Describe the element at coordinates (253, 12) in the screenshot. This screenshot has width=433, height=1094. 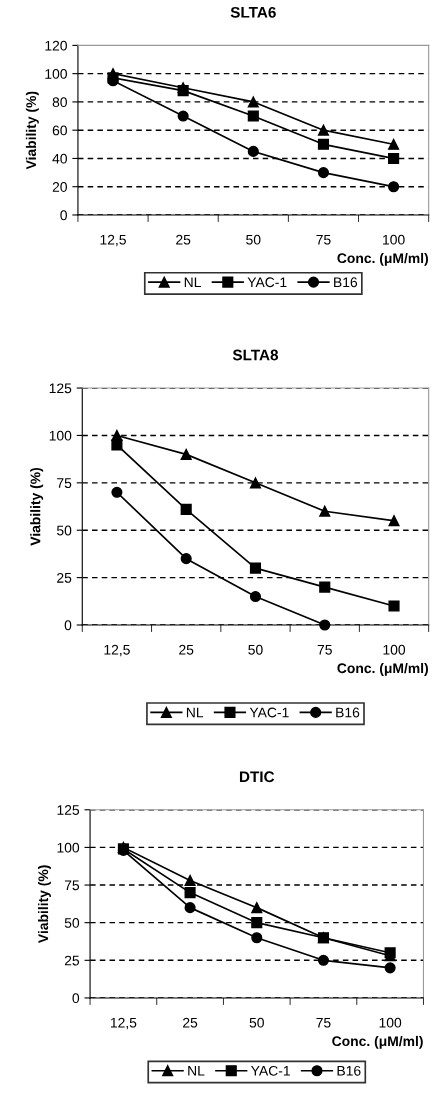
I see `chart-title: SLTA6` at that location.